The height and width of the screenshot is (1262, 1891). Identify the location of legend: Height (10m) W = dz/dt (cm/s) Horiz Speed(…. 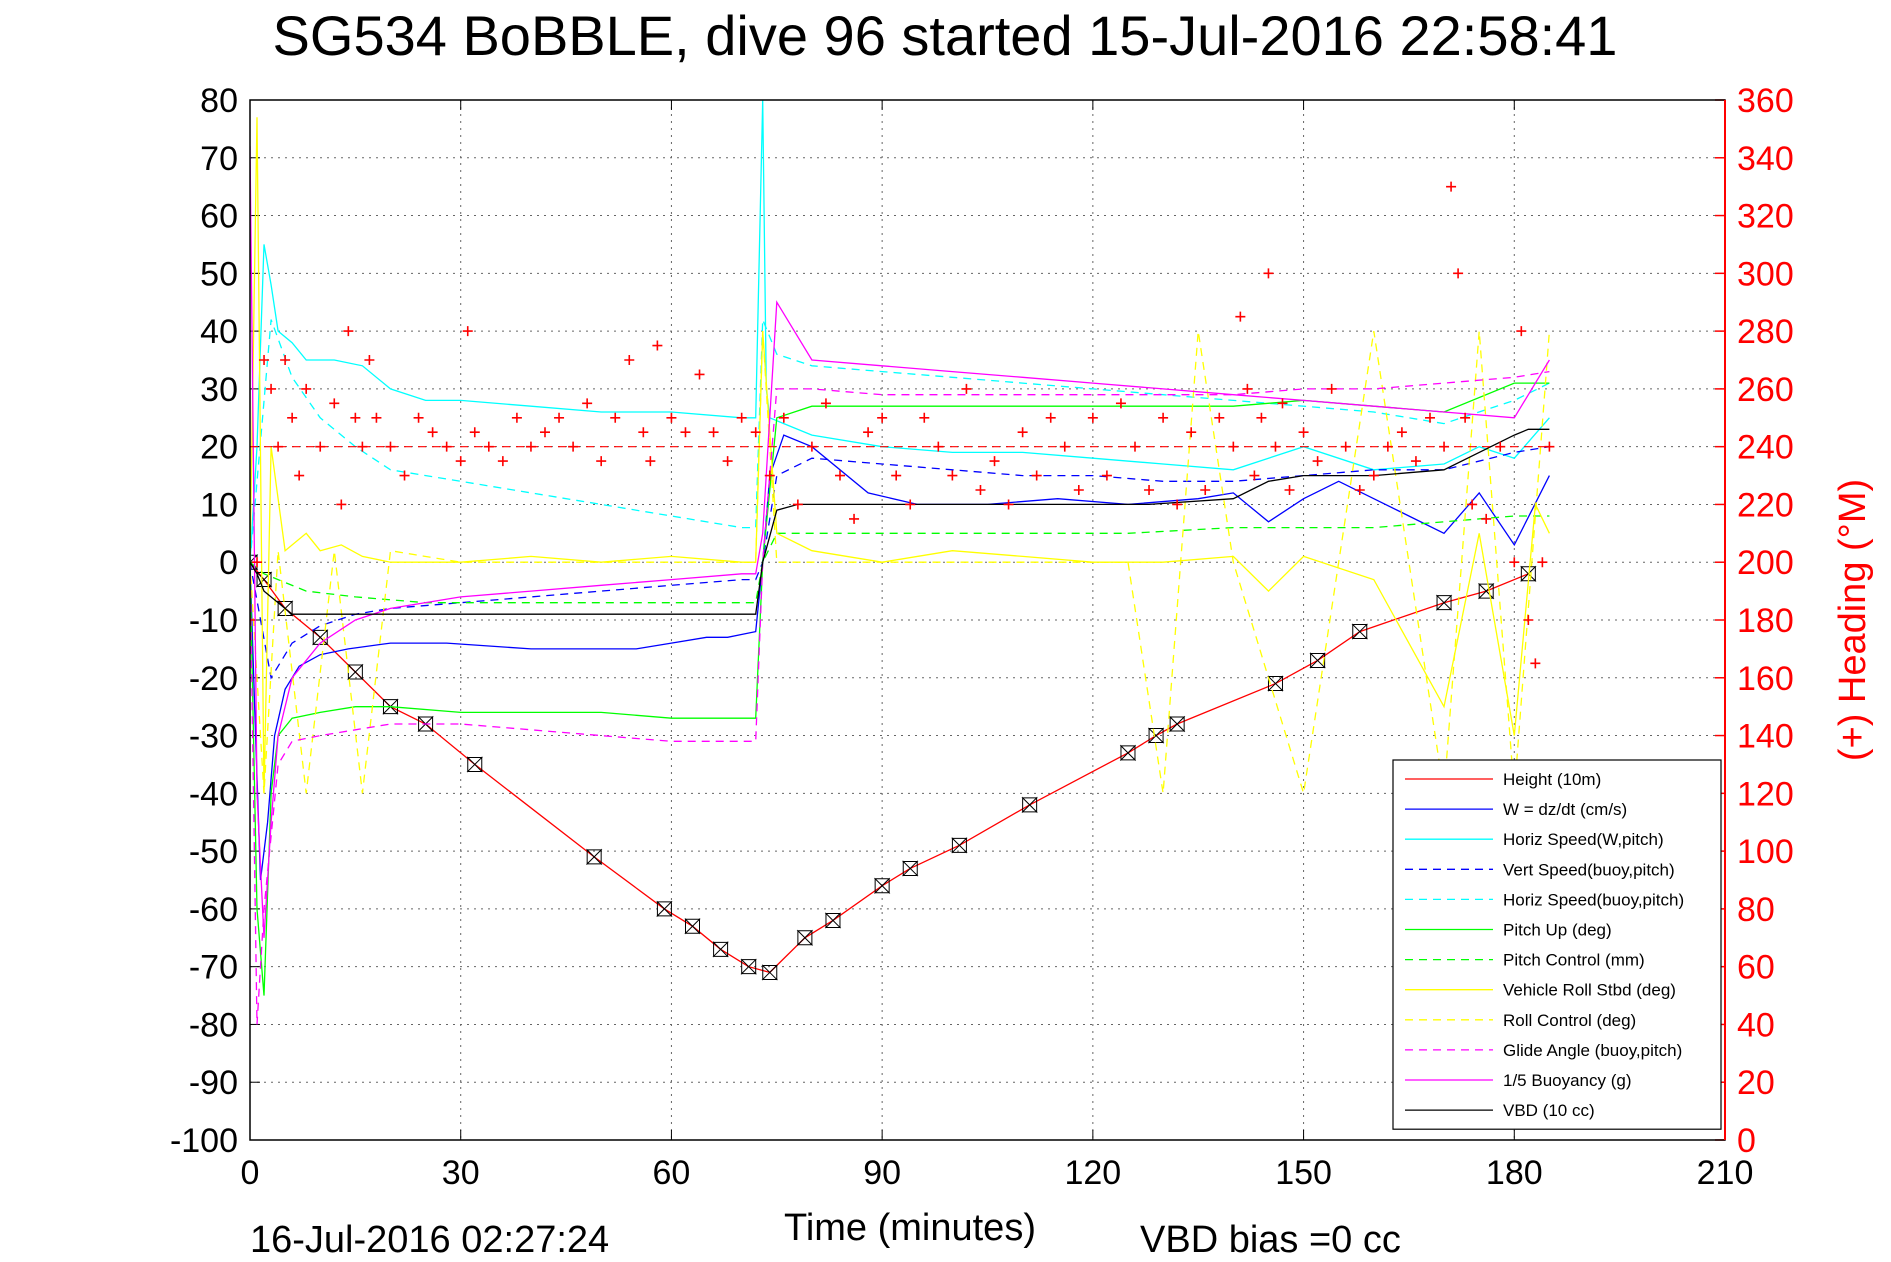
(1557, 944).